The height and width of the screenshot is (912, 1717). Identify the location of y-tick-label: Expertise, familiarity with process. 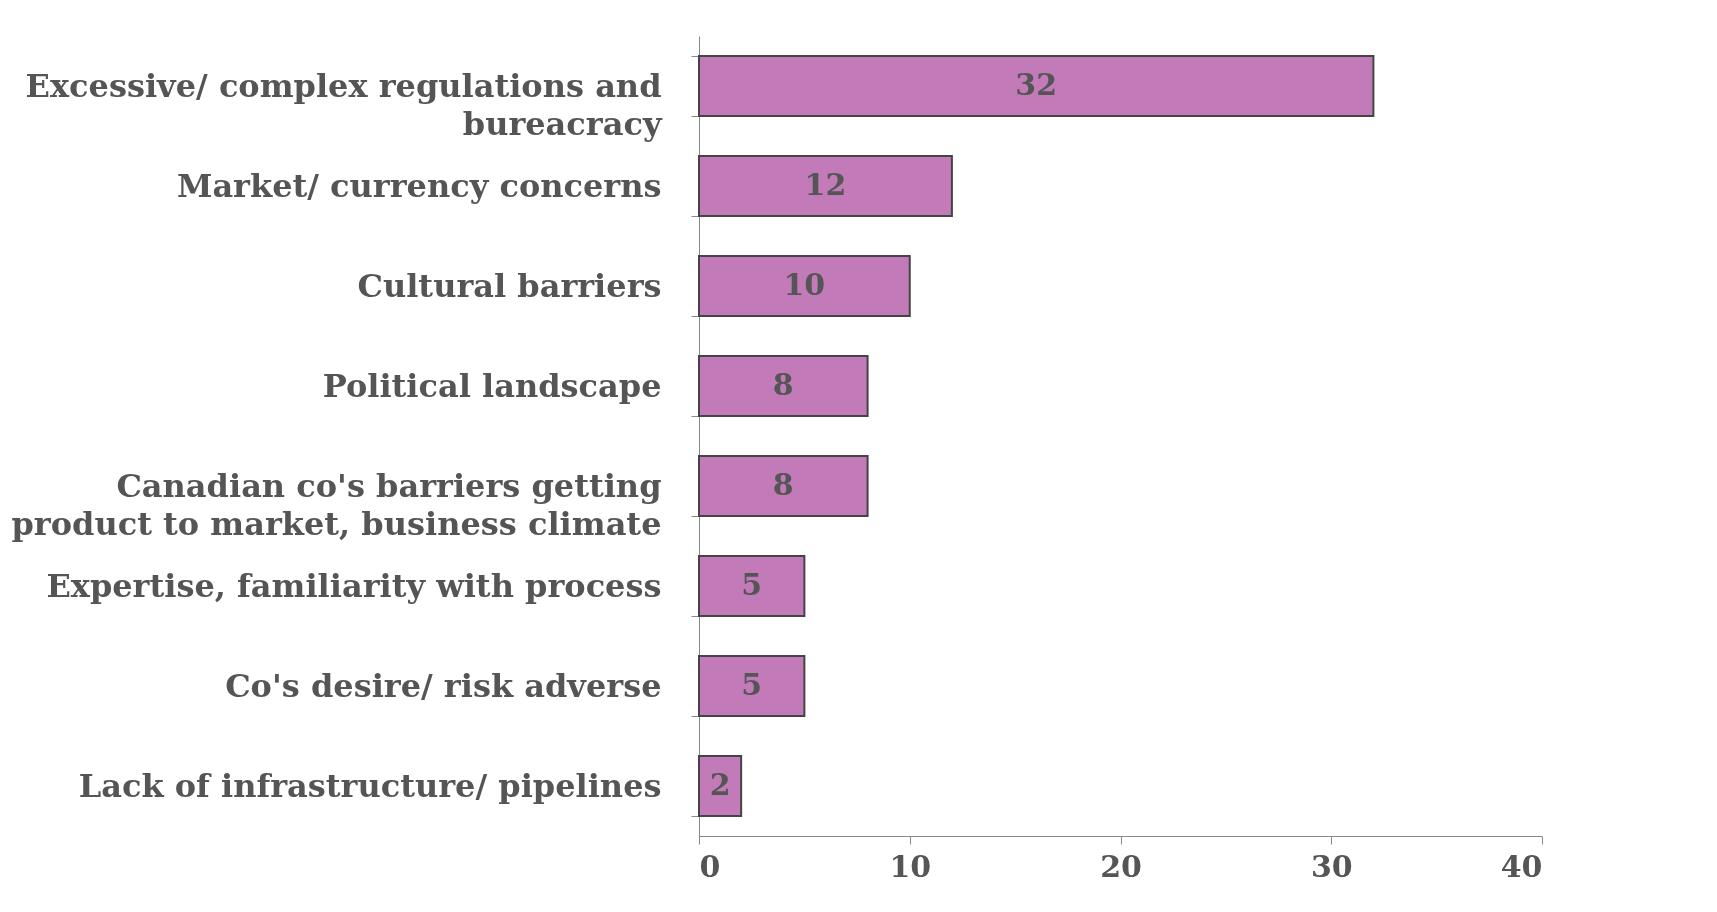
(354, 585).